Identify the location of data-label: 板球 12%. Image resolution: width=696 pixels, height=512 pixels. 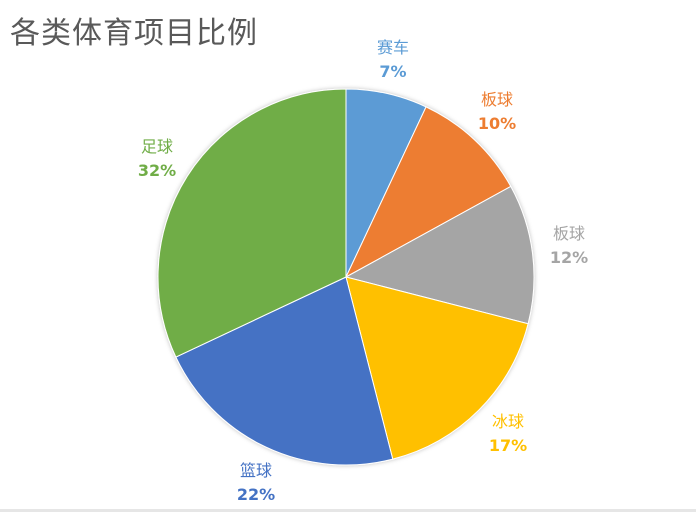
(569, 245).